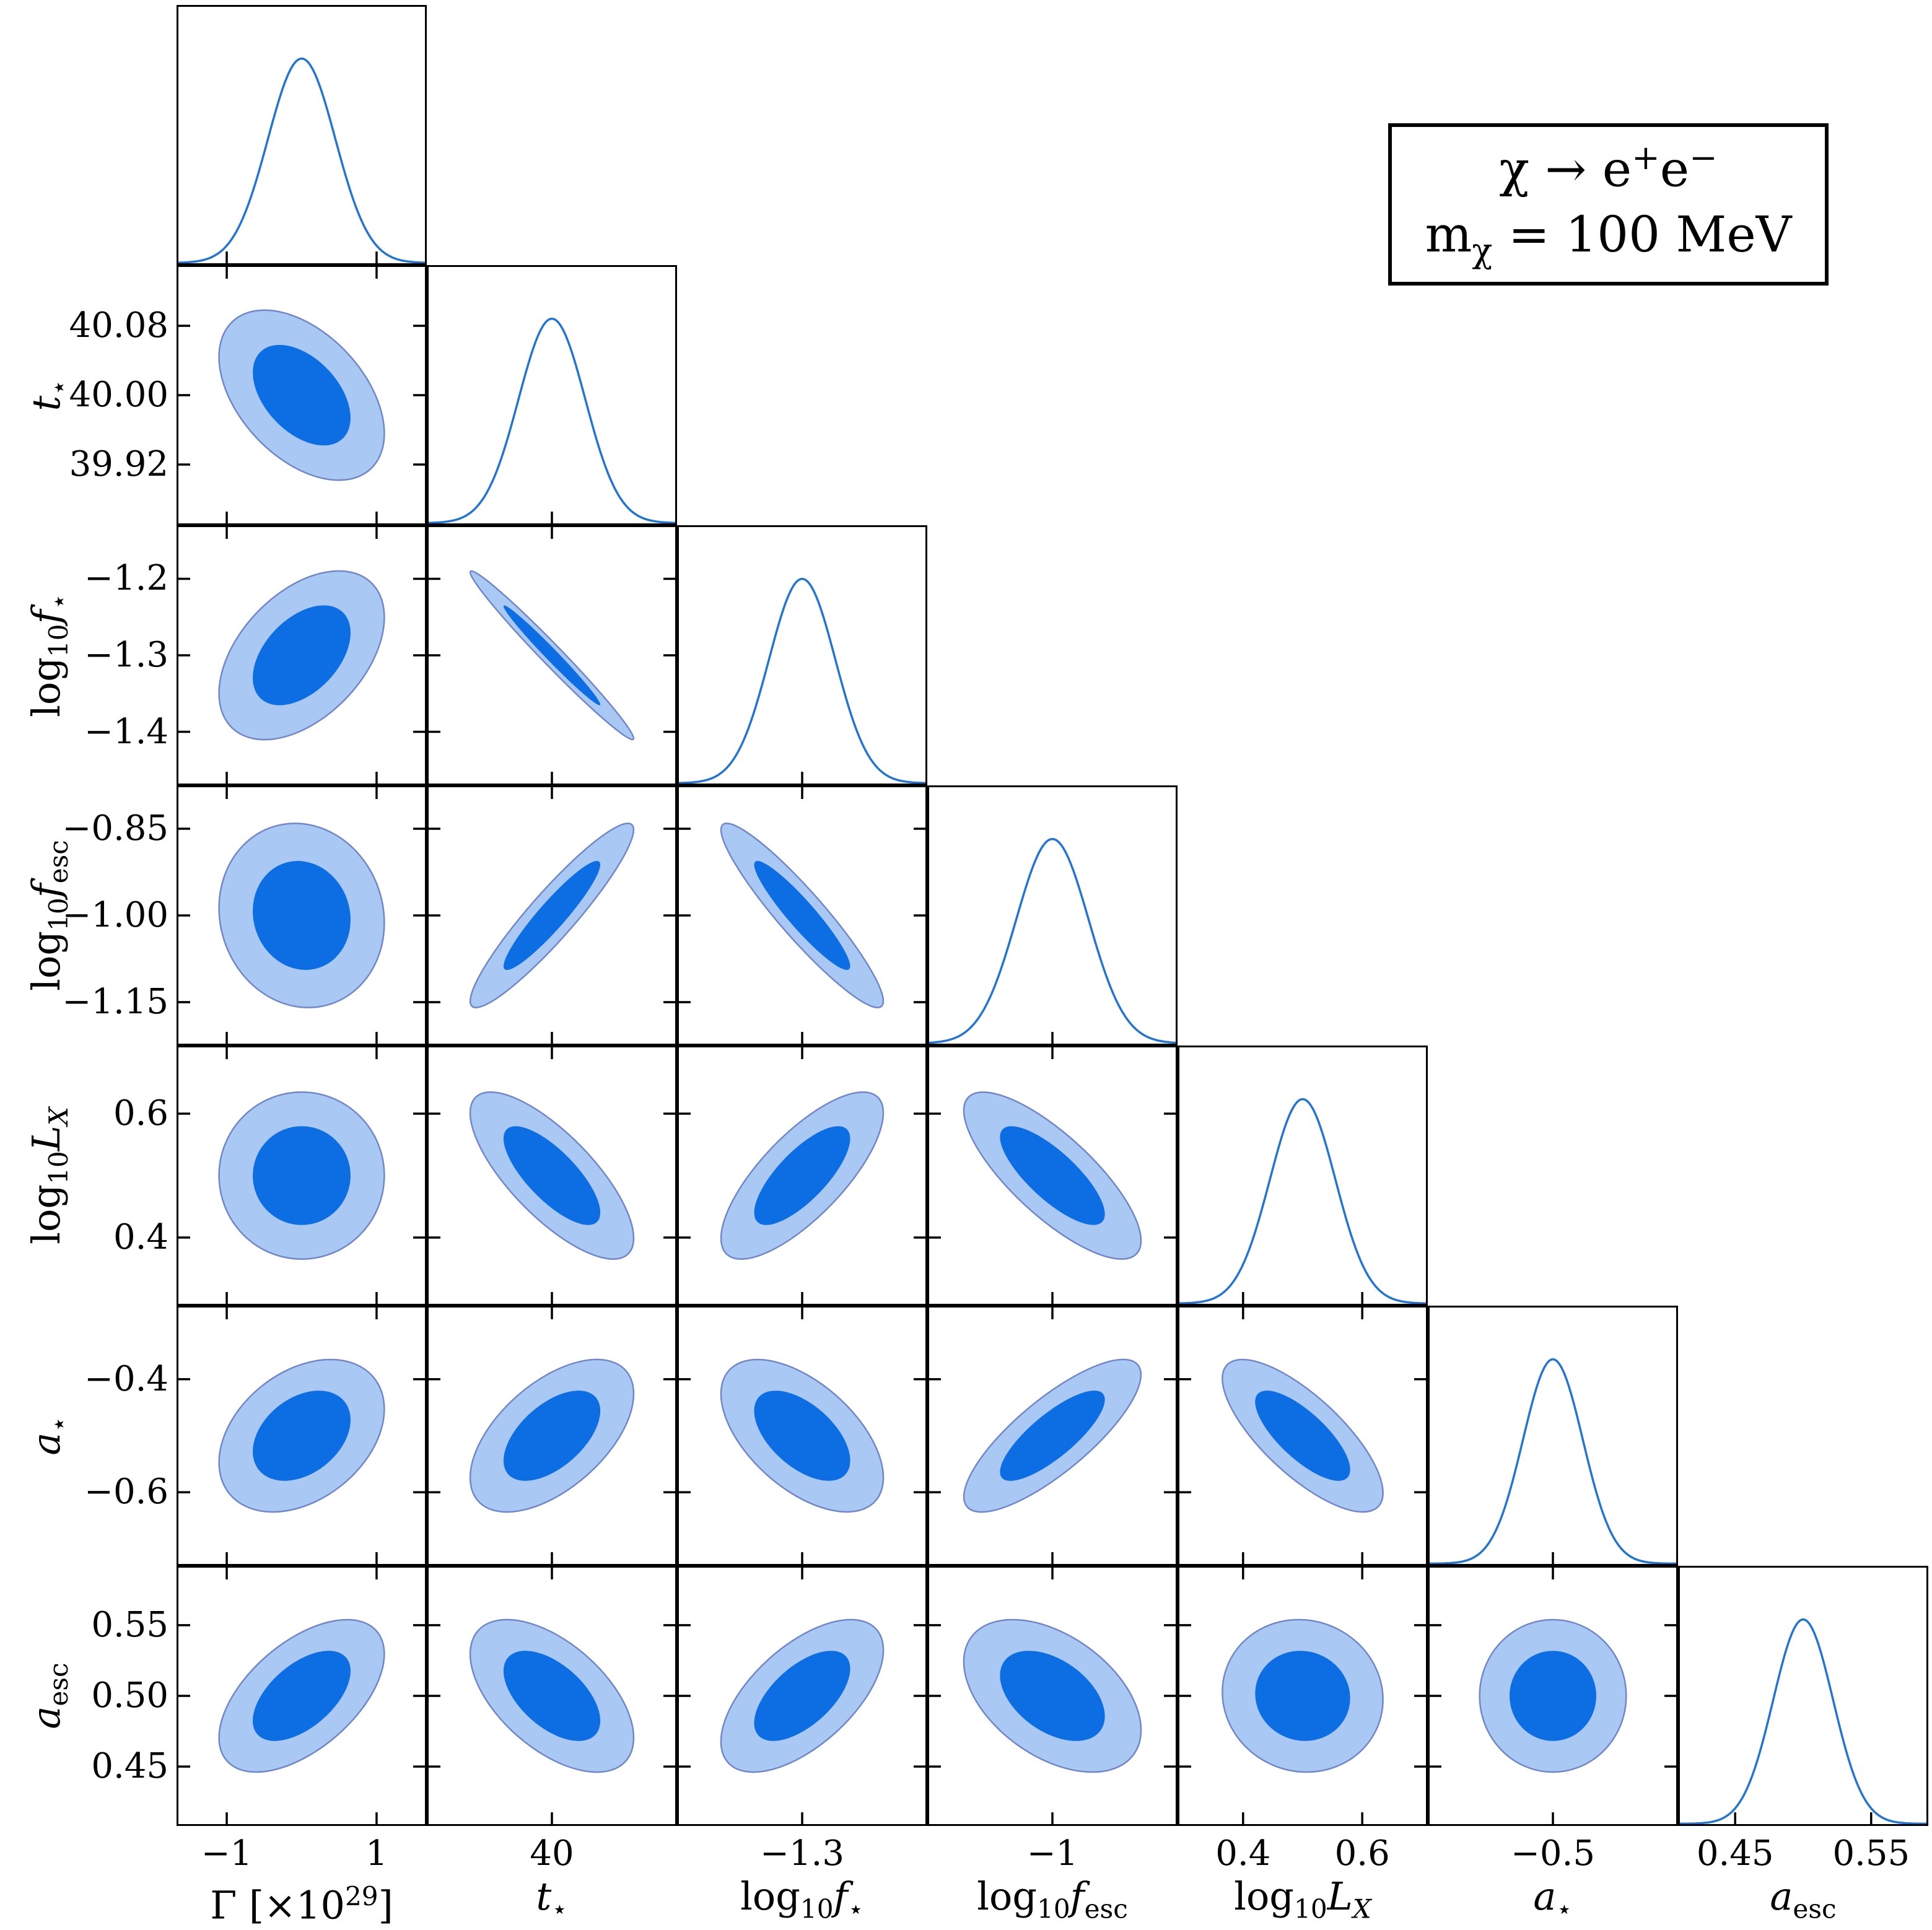 The height and width of the screenshot is (1930, 1932). Describe the element at coordinates (1608, 204) in the screenshot. I see `legend-box: χ → e+e− mχ = 100 MeV` at that location.